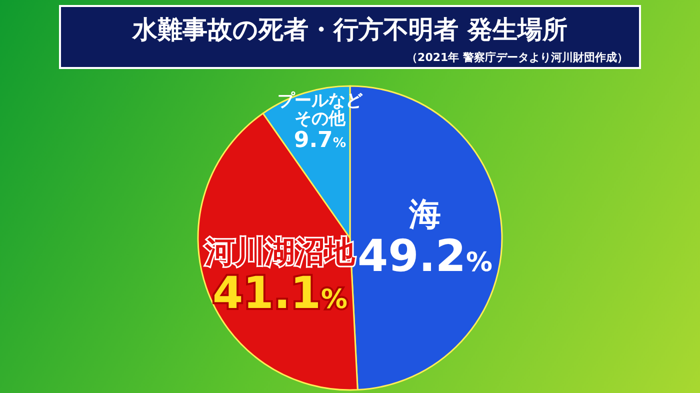 The image size is (700, 393). Describe the element at coordinates (350, 29) in the screenshot. I see `chart-title: 水難事故の死者・行方不明者 発生場所` at that location.